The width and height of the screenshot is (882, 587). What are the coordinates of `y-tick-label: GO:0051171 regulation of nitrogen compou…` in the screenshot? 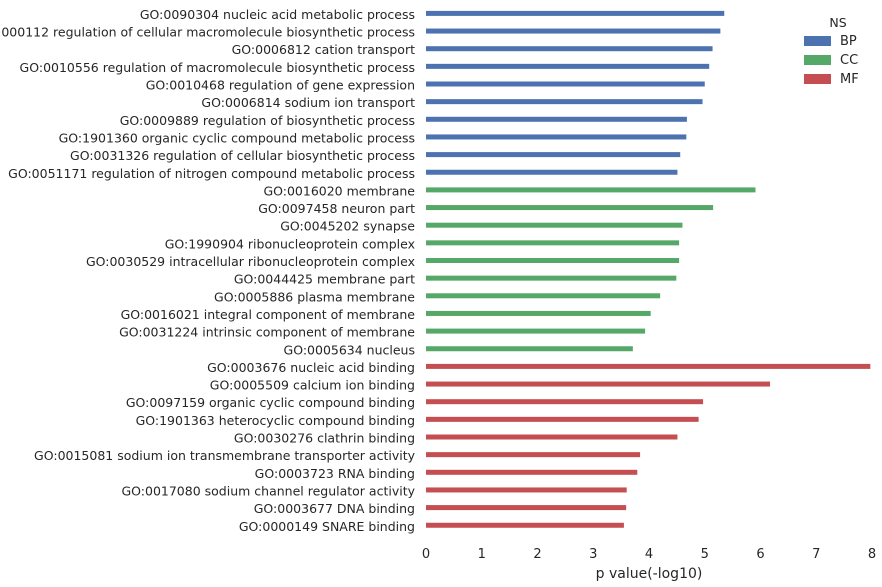 It's located at (211, 173).